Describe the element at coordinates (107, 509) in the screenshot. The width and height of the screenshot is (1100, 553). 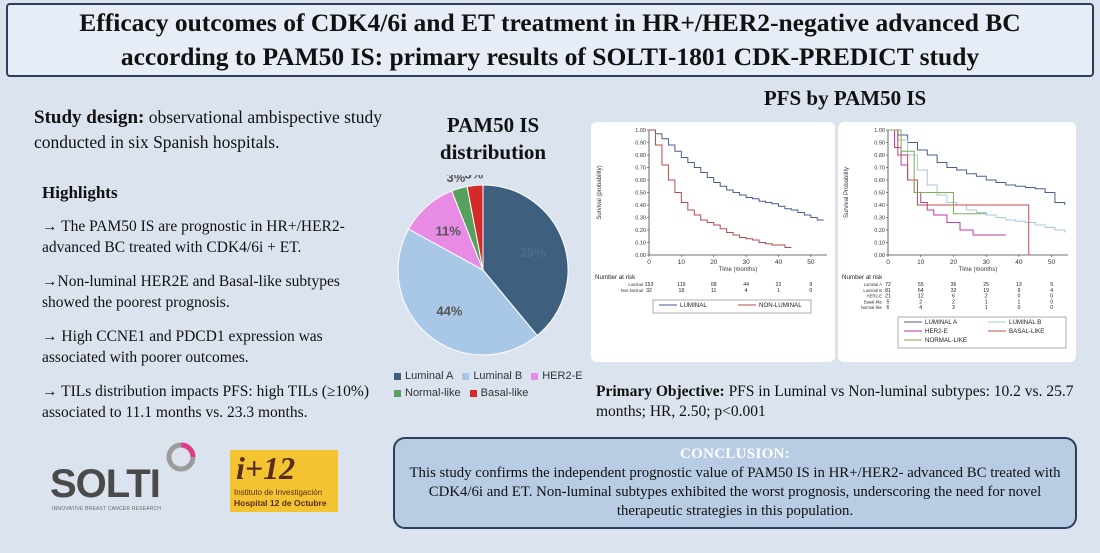
I see `solti-tagline: INNOVATIVE BREAST CANCER RESEARCH` at that location.